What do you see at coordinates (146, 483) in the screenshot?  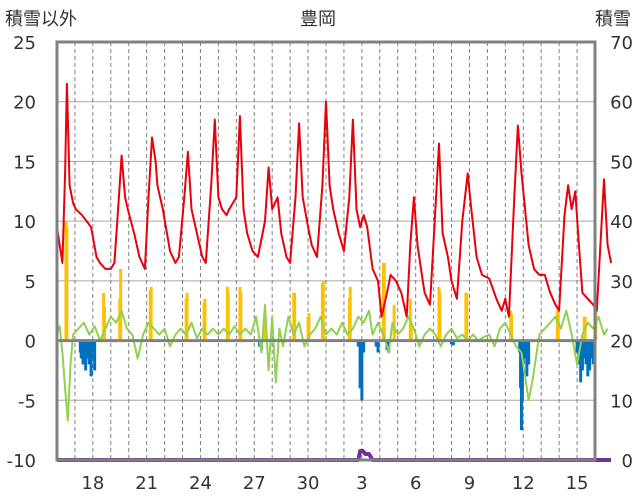 I see `x-tick-label: 21` at bounding box center [146, 483].